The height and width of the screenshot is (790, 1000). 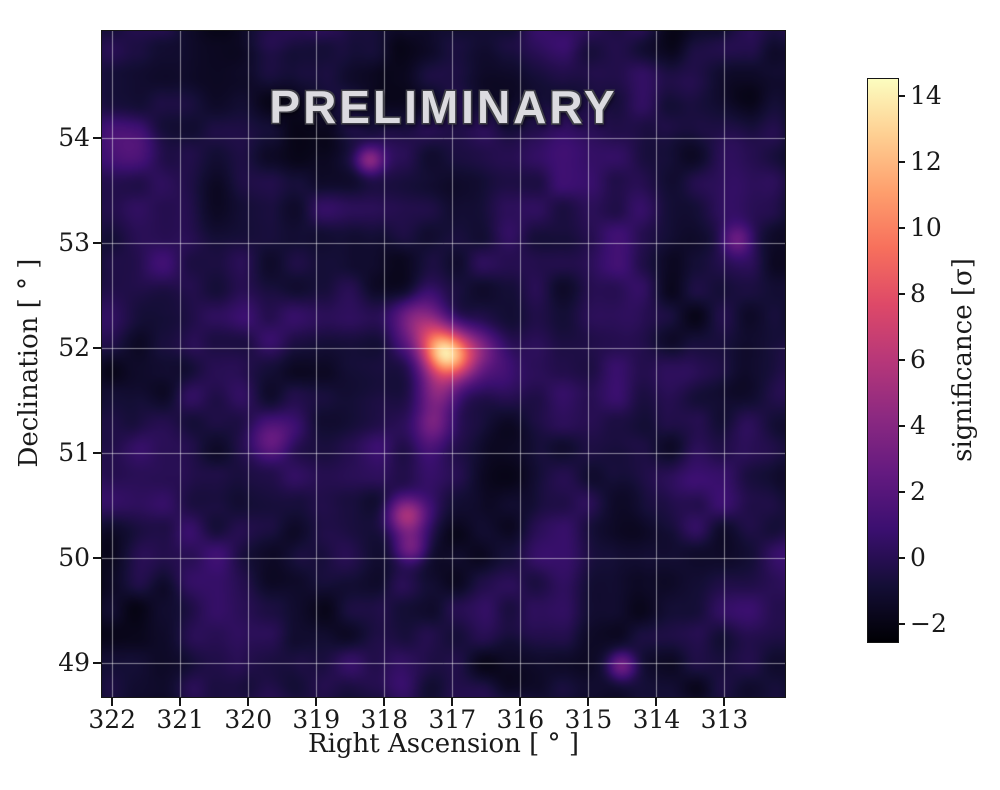 What do you see at coordinates (74, 453) in the screenshot?
I see `y-tick-label: 51` at bounding box center [74, 453].